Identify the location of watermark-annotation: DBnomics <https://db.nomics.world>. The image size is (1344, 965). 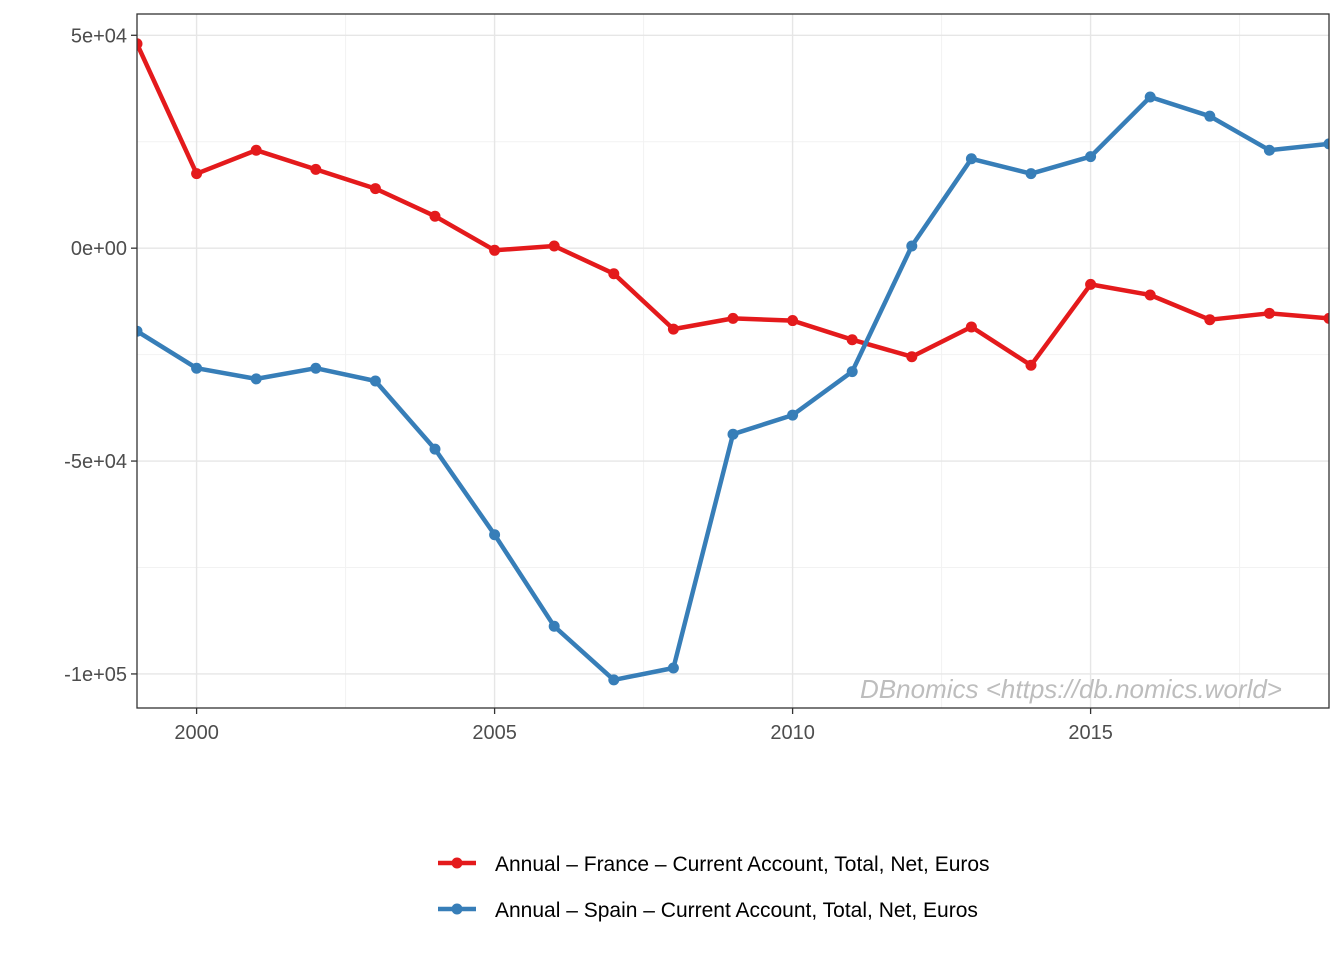
(1071, 689).